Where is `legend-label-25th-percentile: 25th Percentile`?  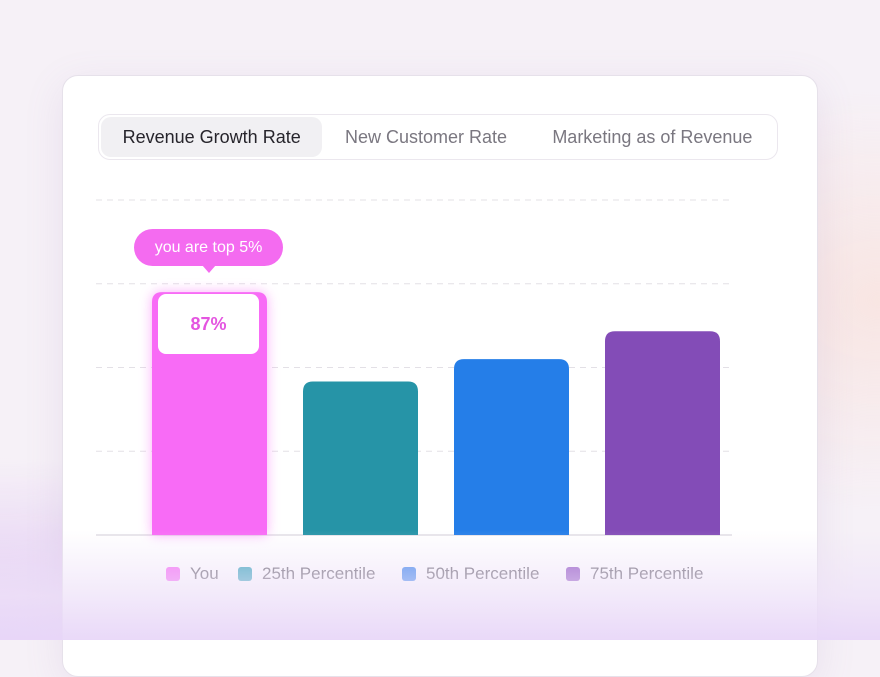 legend-label-25th-percentile: 25th Percentile is located at coordinates (319, 573).